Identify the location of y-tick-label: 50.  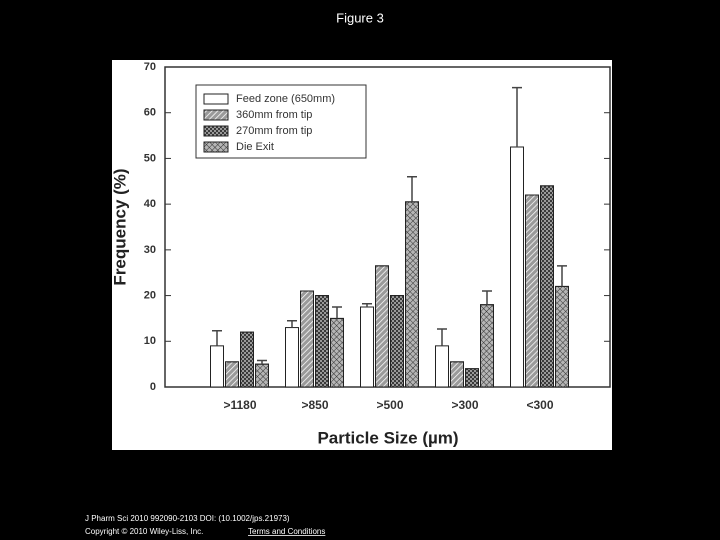
(150, 158).